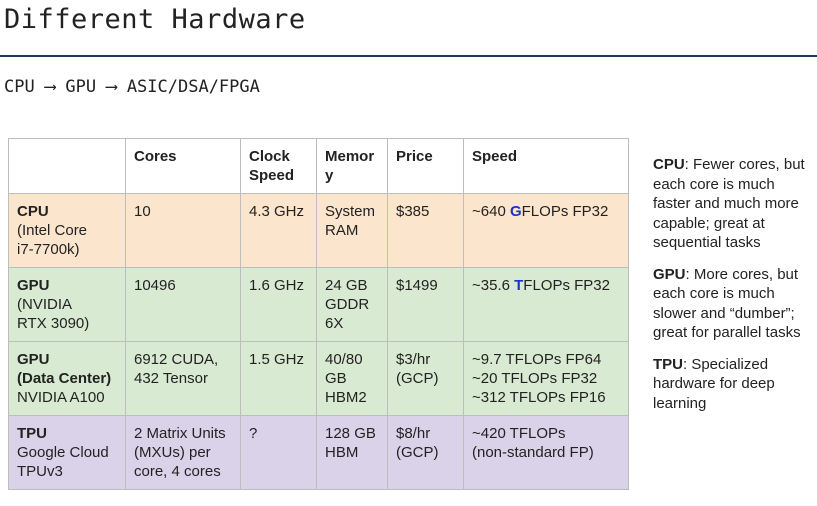 The width and height of the screenshot is (817, 506). Describe the element at coordinates (515, 211) in the screenshot. I see `unit-highlight: G` at that location.